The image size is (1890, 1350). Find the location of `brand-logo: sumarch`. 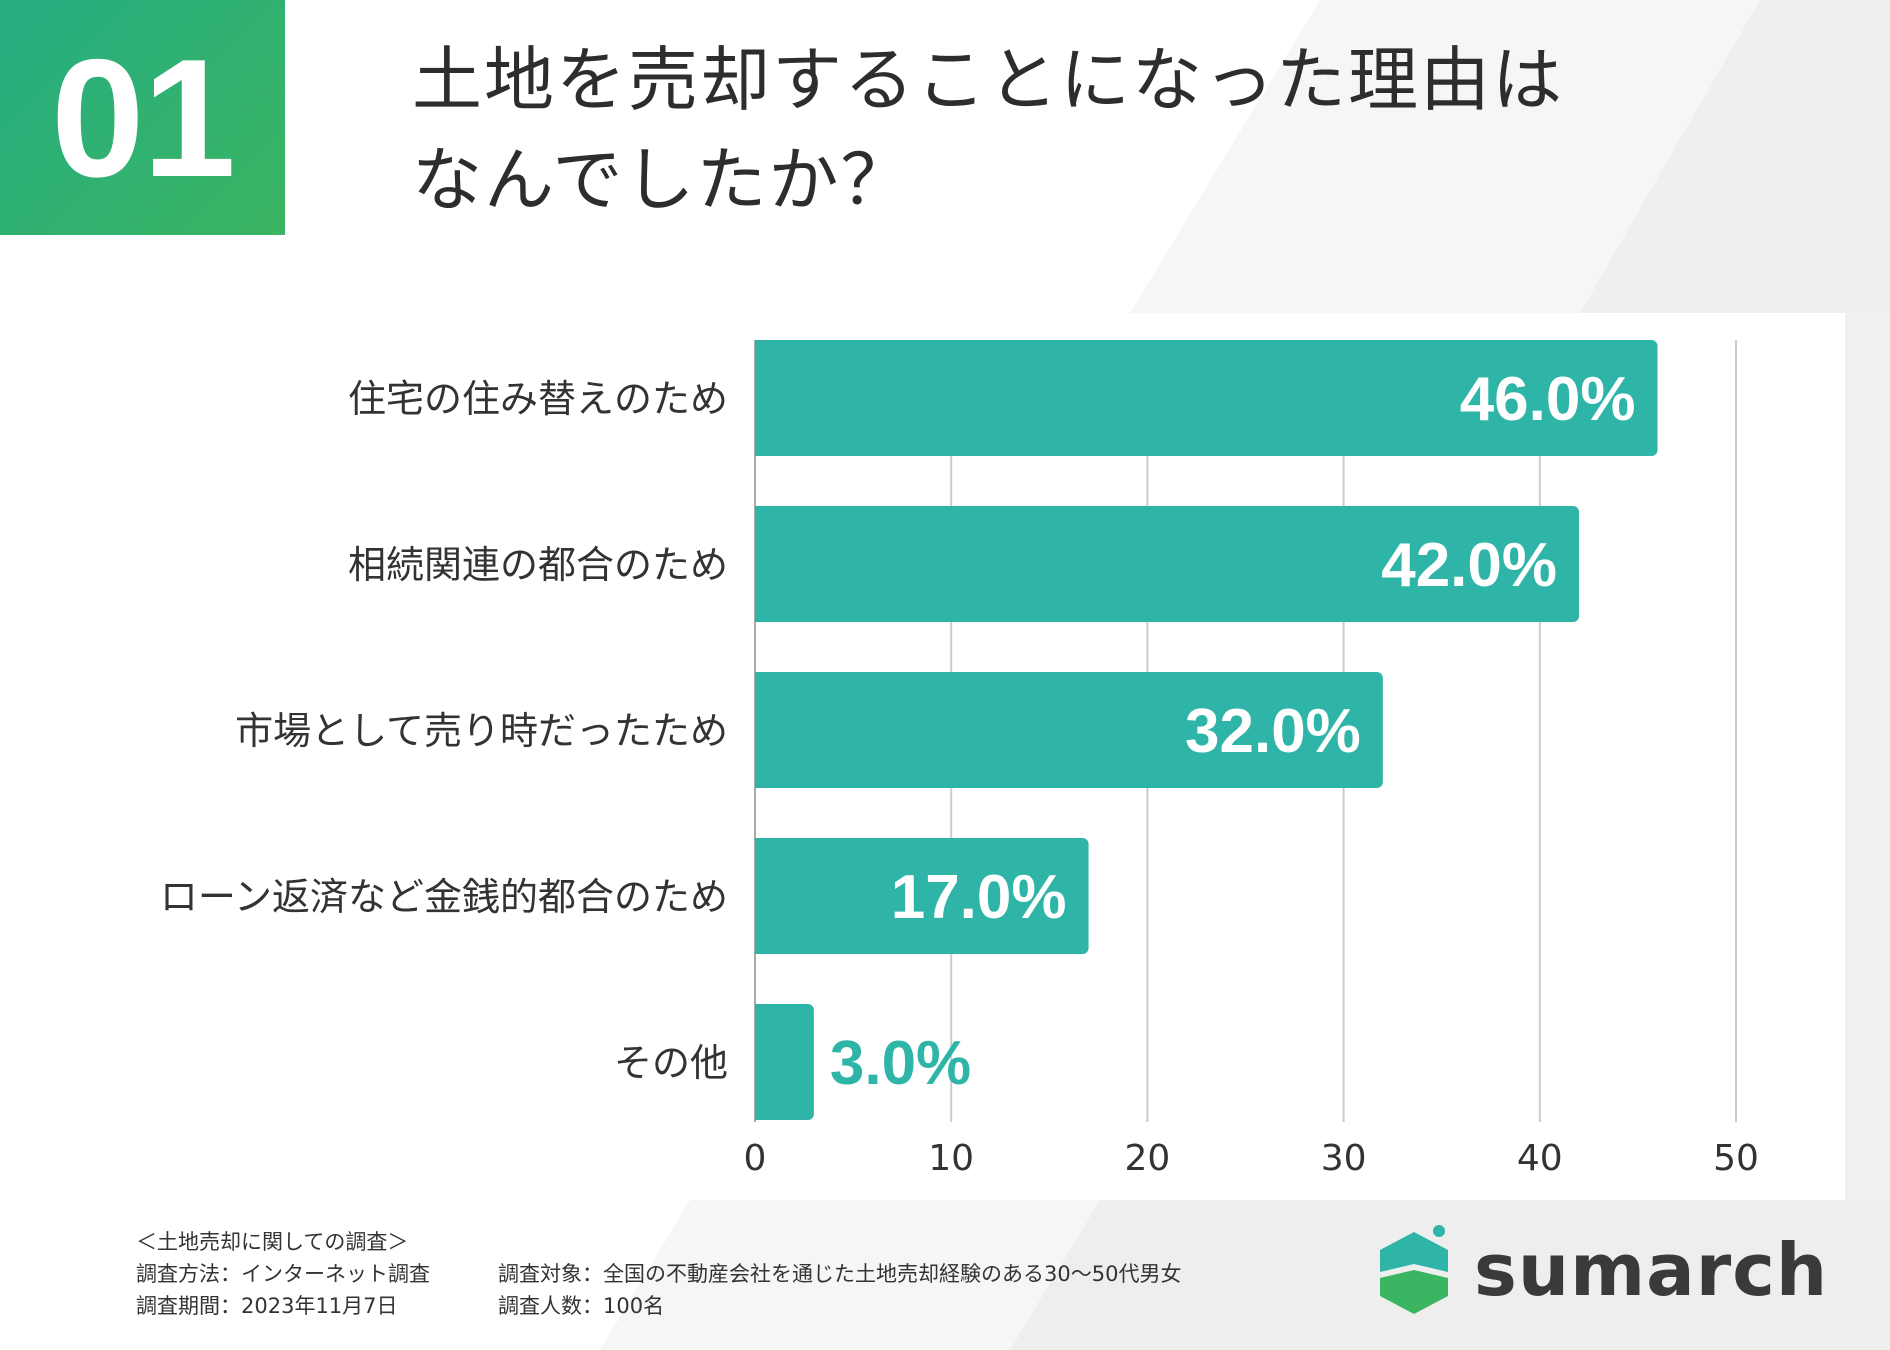

brand-logo: sumarch is located at coordinates (1602, 1270).